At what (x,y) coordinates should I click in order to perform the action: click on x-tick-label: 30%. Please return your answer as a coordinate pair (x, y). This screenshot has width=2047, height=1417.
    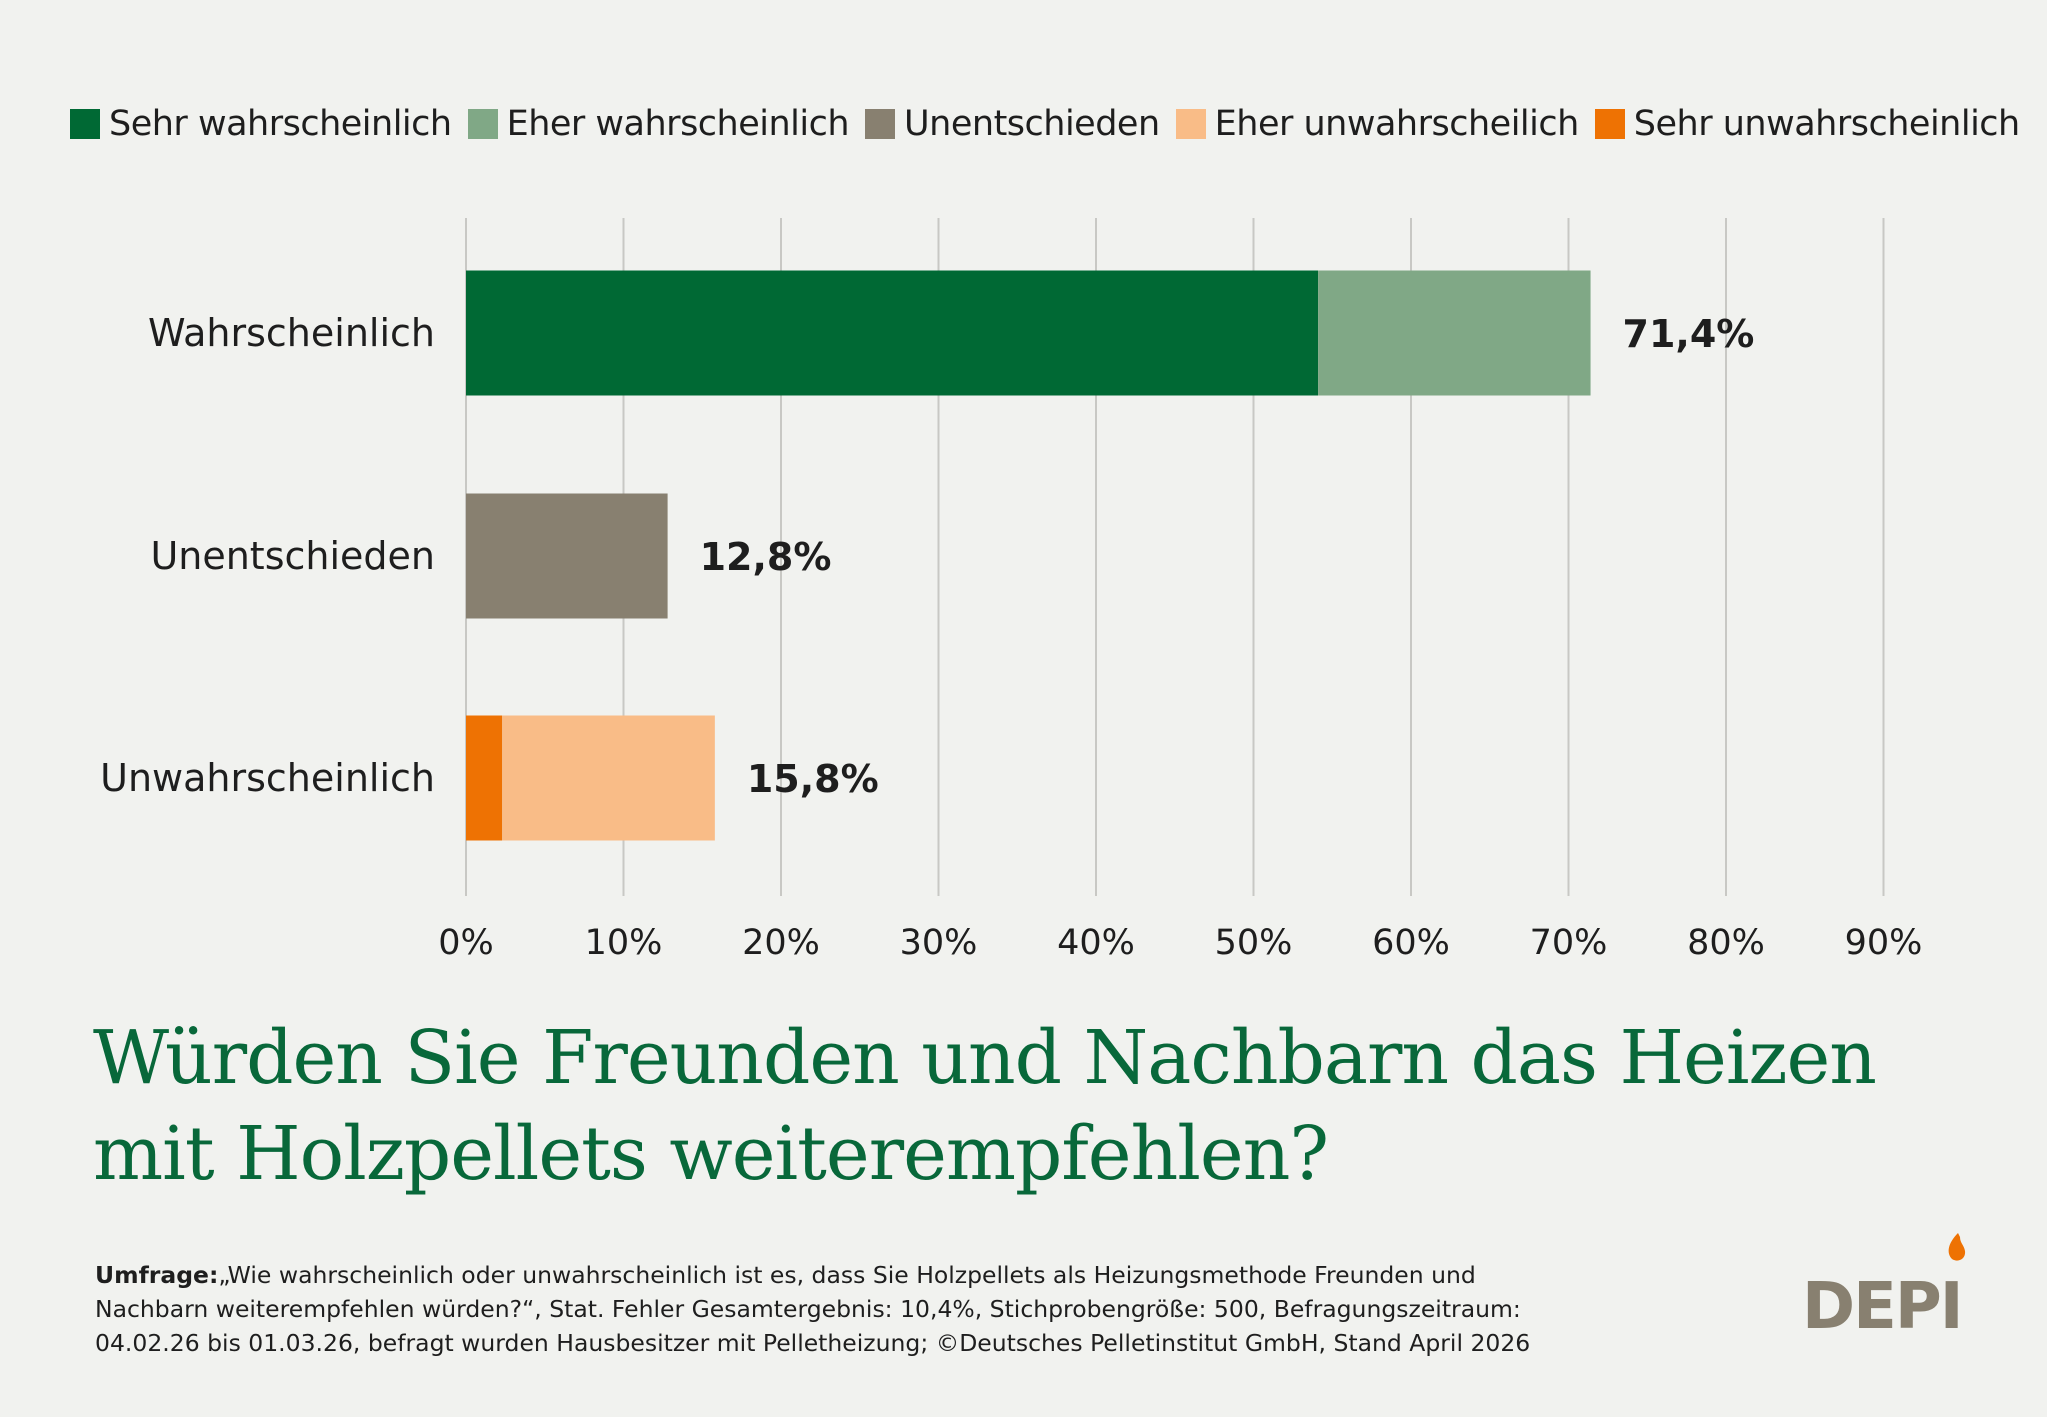
    Looking at the image, I should click on (939, 943).